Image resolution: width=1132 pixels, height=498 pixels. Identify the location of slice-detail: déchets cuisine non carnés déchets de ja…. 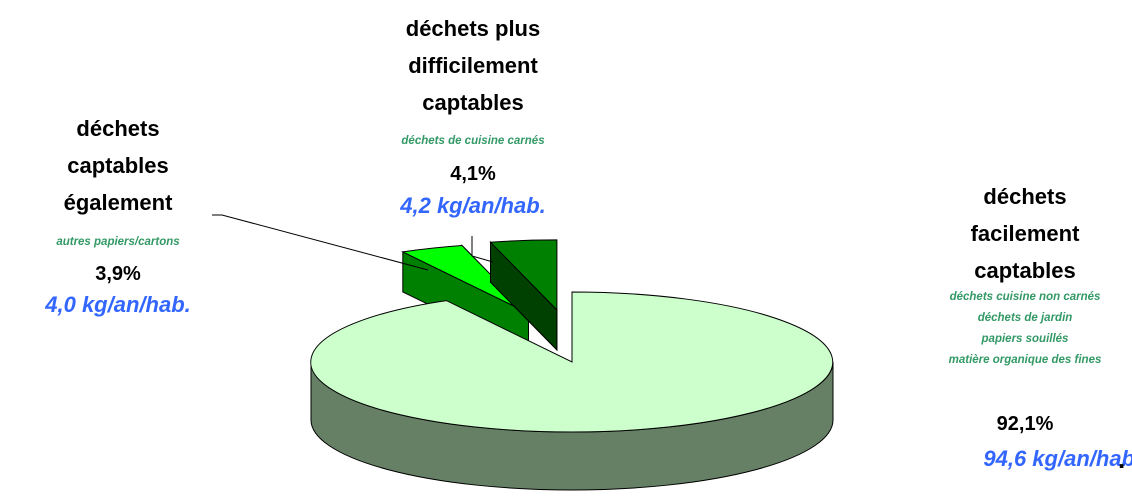
(1025, 328).